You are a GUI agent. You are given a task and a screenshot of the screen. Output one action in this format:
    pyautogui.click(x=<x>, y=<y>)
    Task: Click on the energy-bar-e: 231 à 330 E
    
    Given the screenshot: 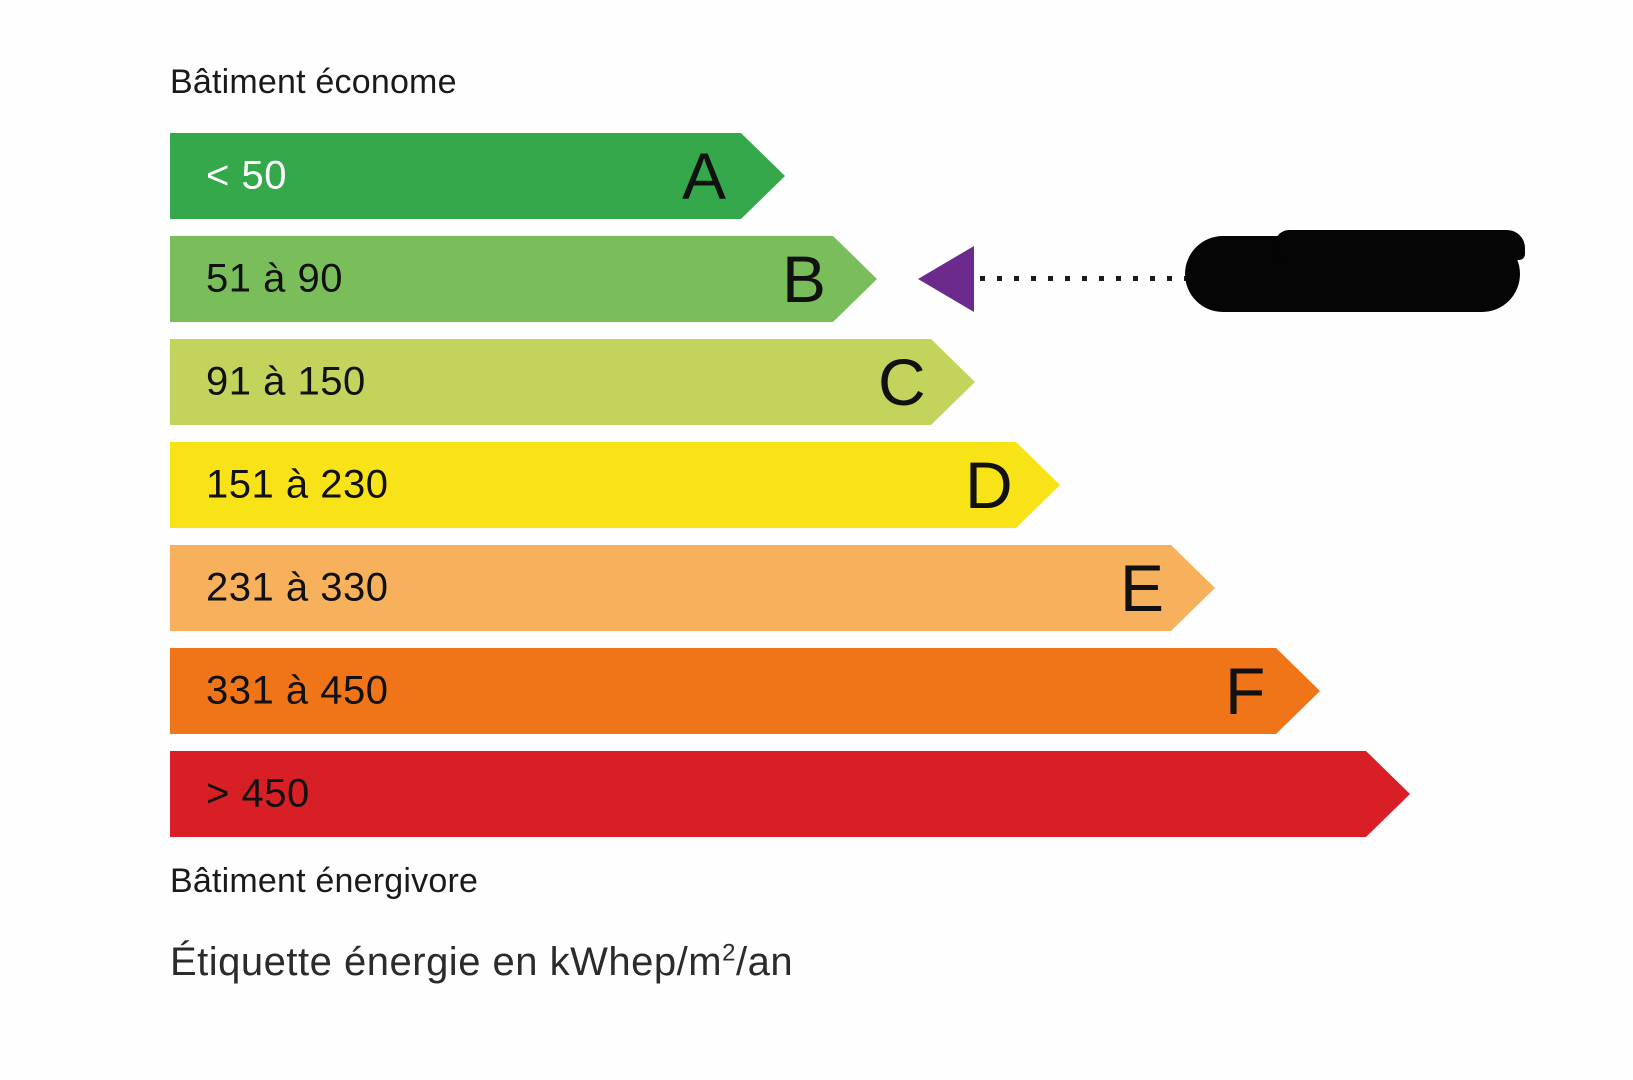 What is the action you would take?
    pyautogui.click(x=692, y=588)
    